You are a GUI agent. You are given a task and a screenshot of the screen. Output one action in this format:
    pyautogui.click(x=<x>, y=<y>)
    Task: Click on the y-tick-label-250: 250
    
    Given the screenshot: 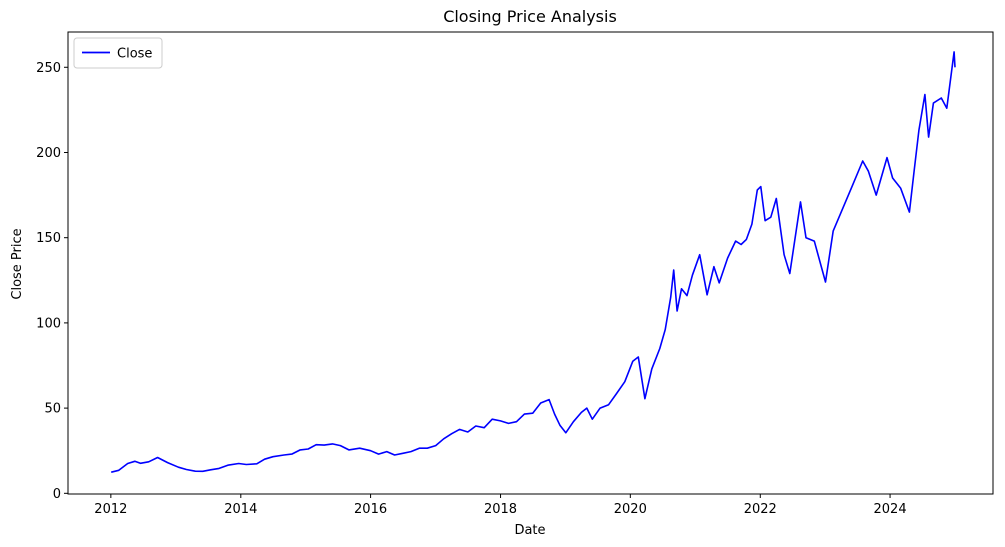 What is the action you would take?
    pyautogui.click(x=48, y=68)
    